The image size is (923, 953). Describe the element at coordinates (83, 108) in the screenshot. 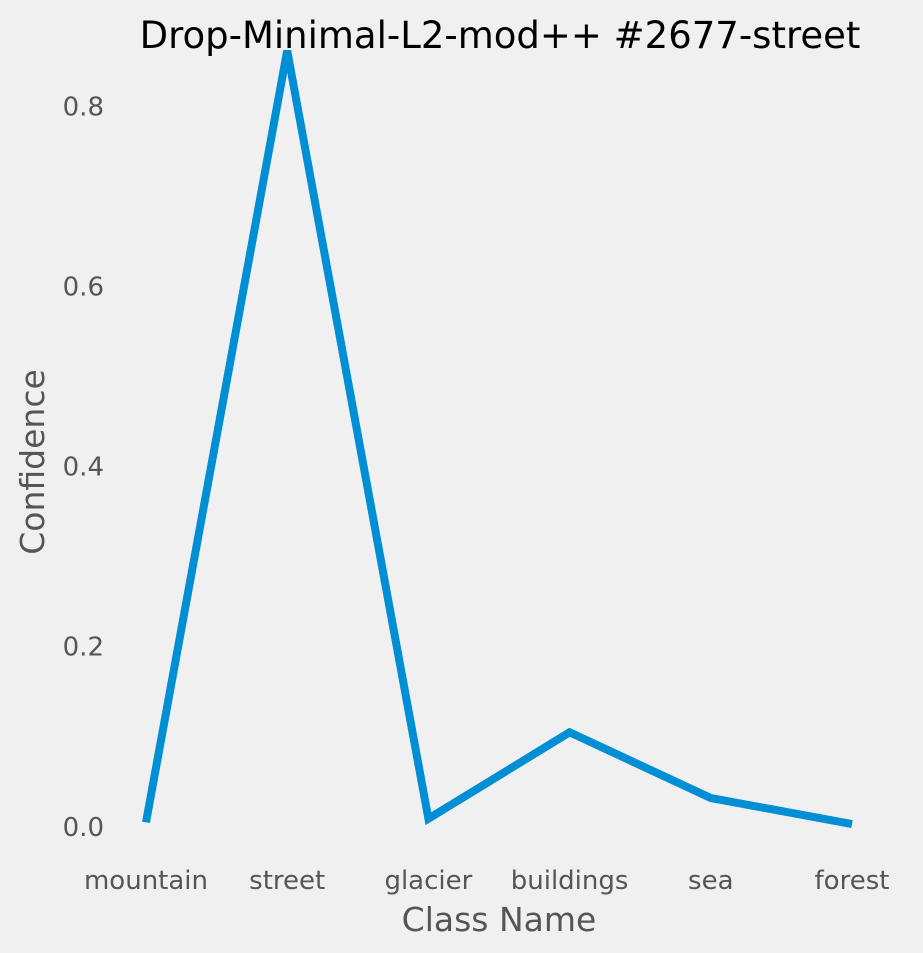

I see `y-tick-label-0-8: 0.8` at that location.